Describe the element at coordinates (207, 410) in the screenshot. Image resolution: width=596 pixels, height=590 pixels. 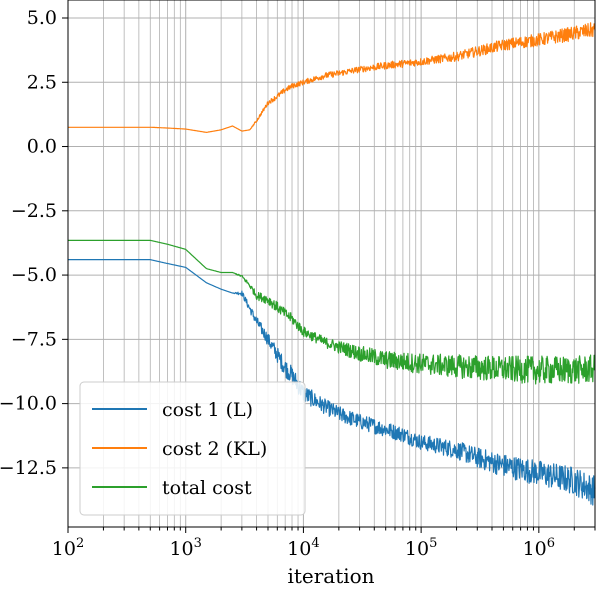
I see `legend-label-cost-1: cost 1 (L)` at that location.